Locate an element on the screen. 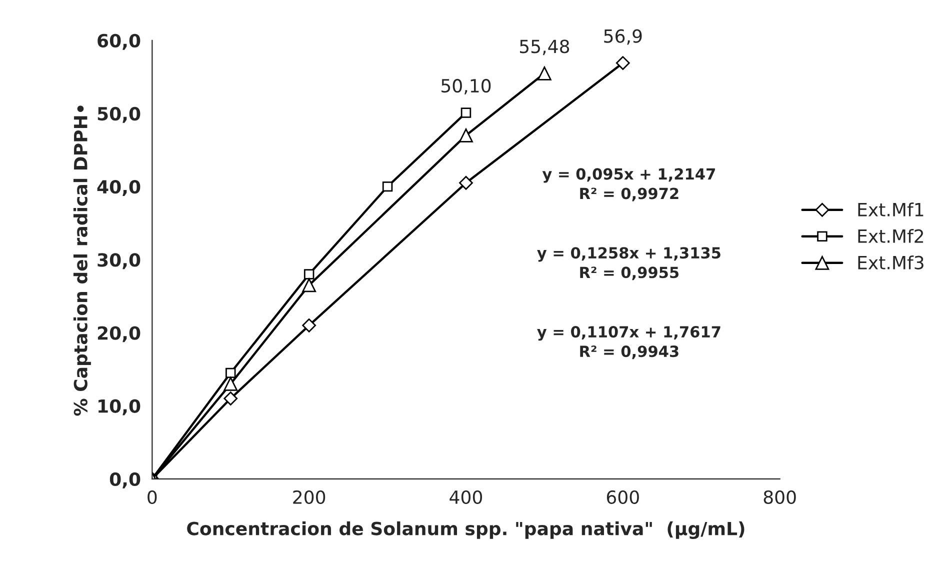  data-label: 56,9 is located at coordinates (623, 37).